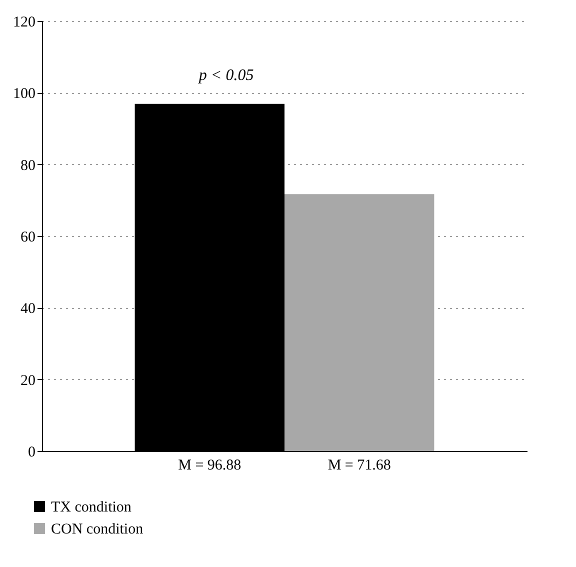 The height and width of the screenshot is (567, 576). Describe the element at coordinates (32, 452) in the screenshot. I see `y-tick-label: 0` at that location.